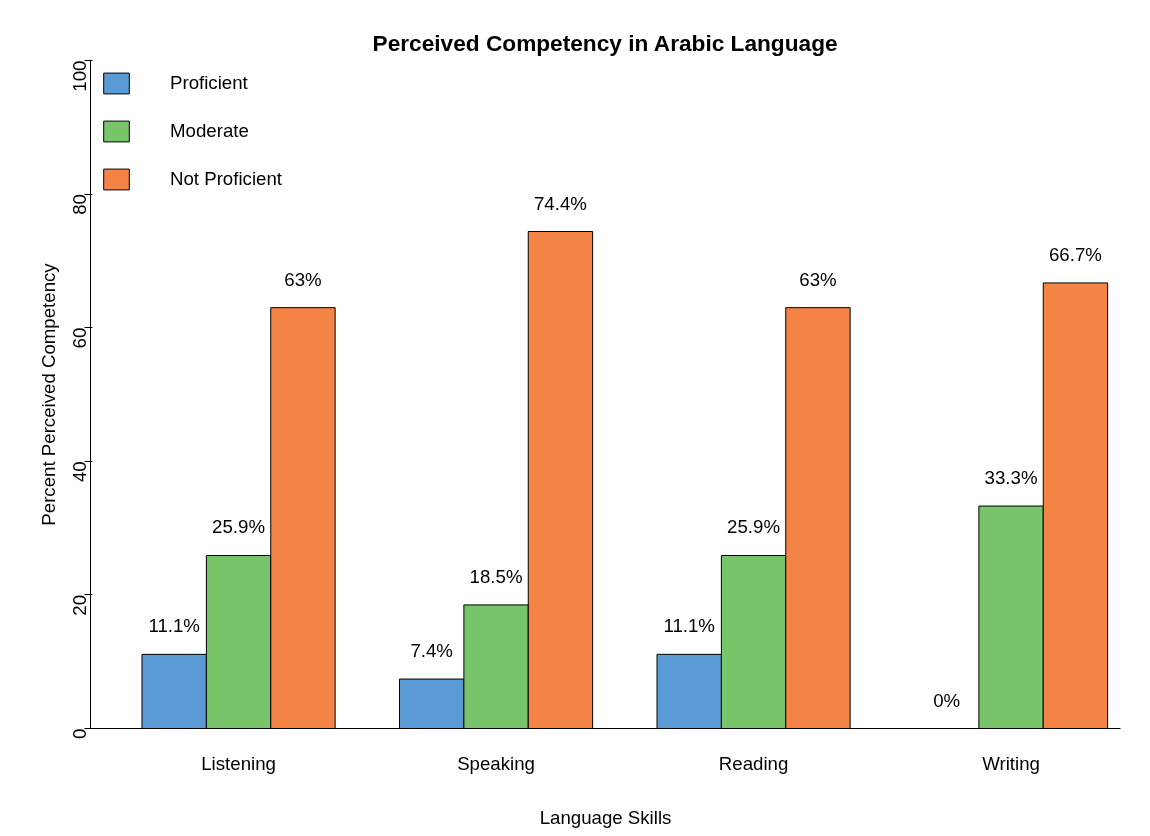 This screenshot has height=836, width=1150. Describe the element at coordinates (79, 204) in the screenshot. I see `y-tick-label: 80` at that location.